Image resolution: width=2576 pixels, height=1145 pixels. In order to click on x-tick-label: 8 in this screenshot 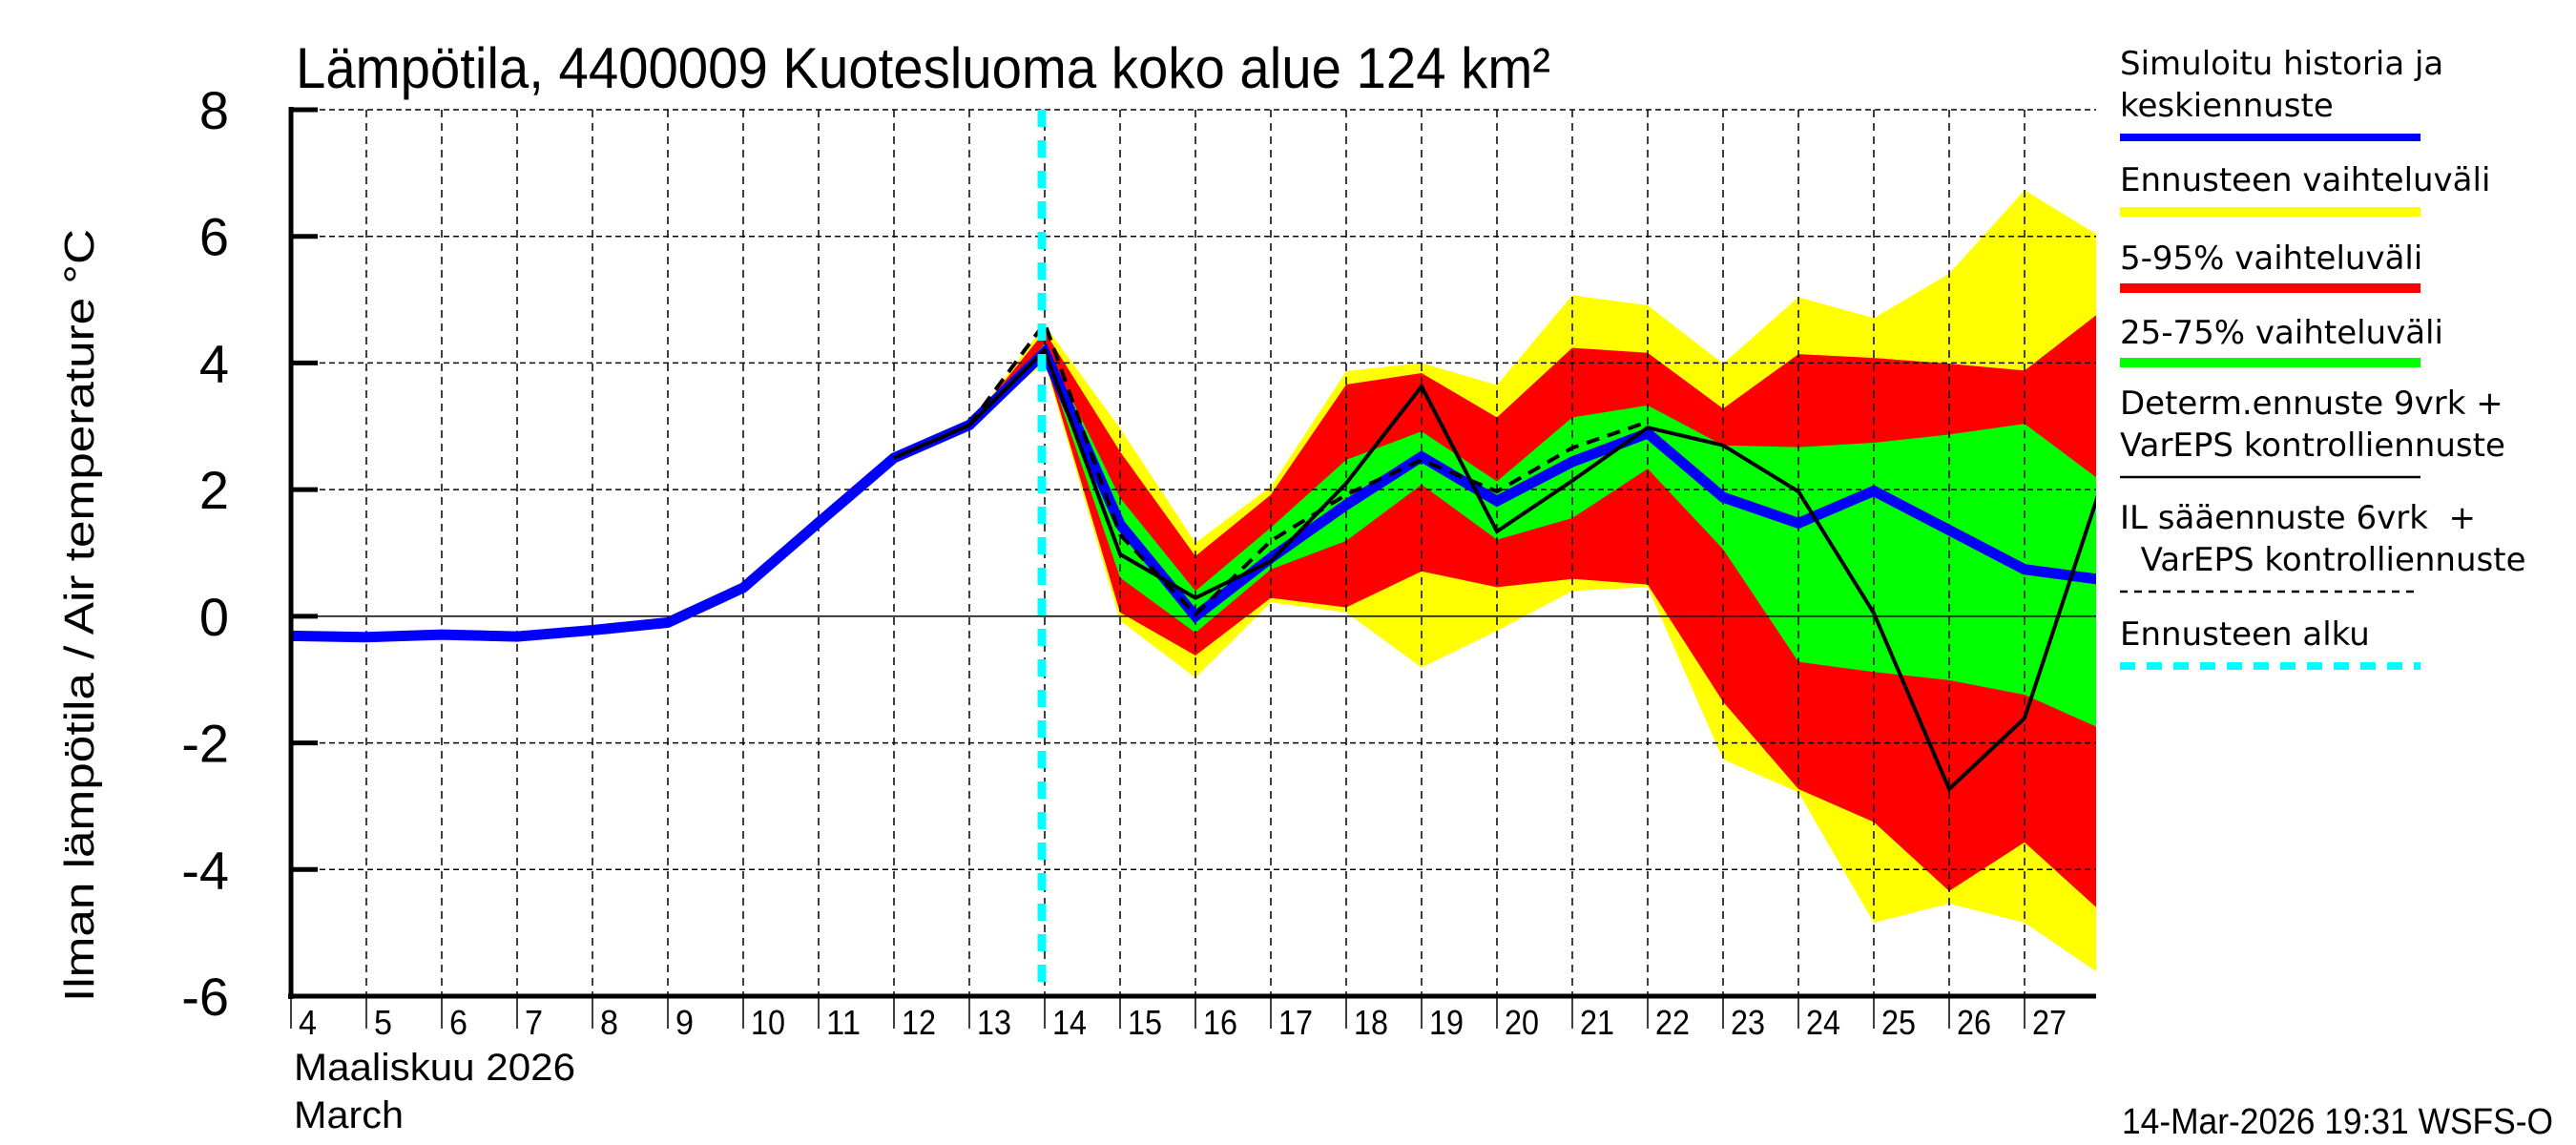, I will do `click(609, 1022)`.